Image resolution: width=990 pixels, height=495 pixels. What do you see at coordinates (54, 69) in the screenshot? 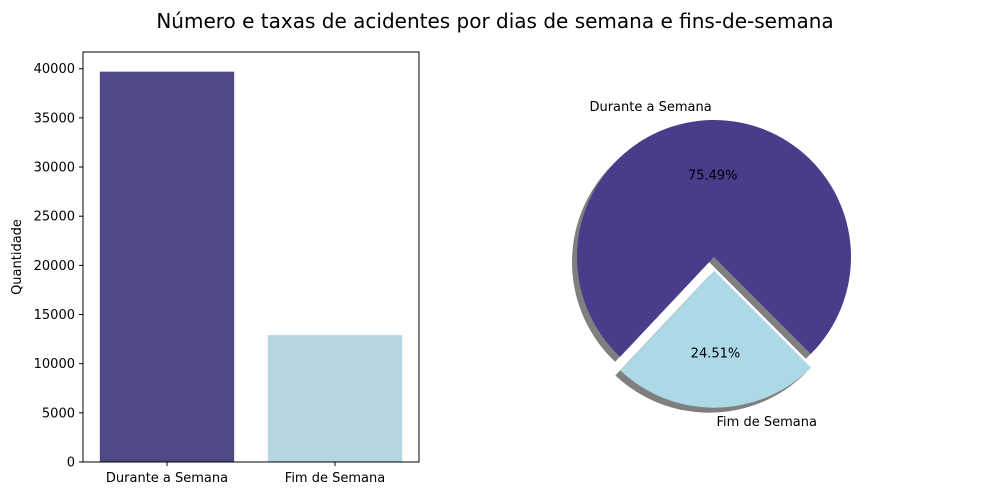
I see `y-tick-label: 40000` at bounding box center [54, 69].